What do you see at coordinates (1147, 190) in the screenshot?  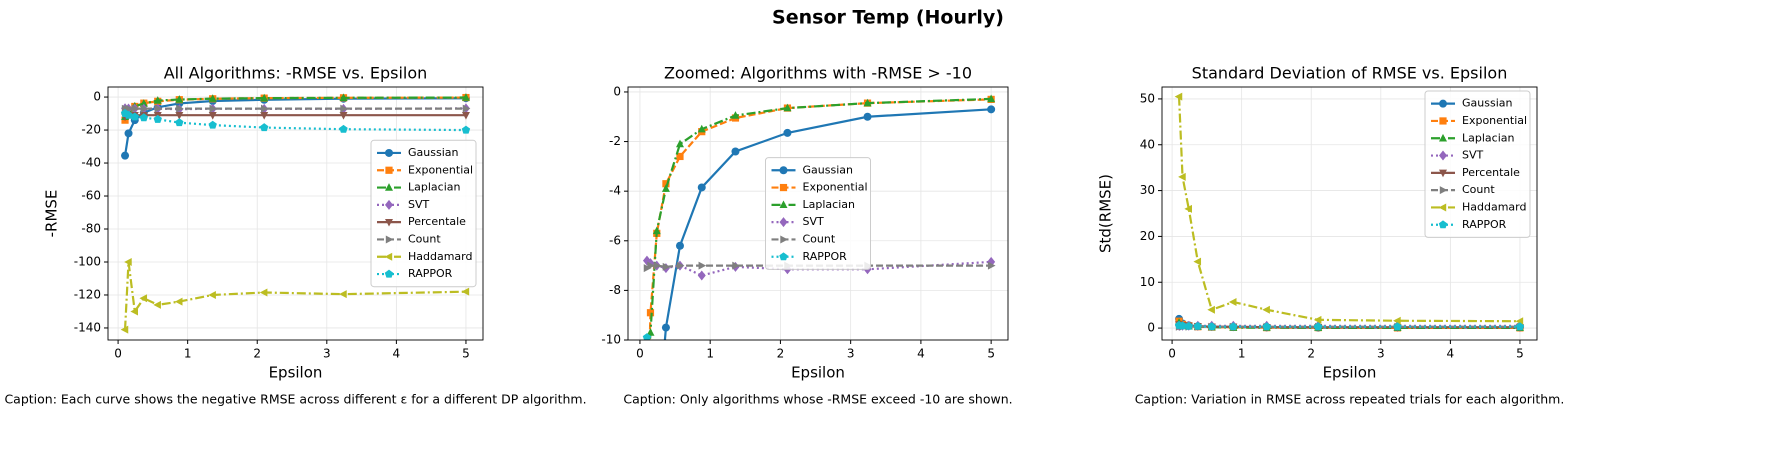 I see `y-tick-label: 30` at bounding box center [1147, 190].